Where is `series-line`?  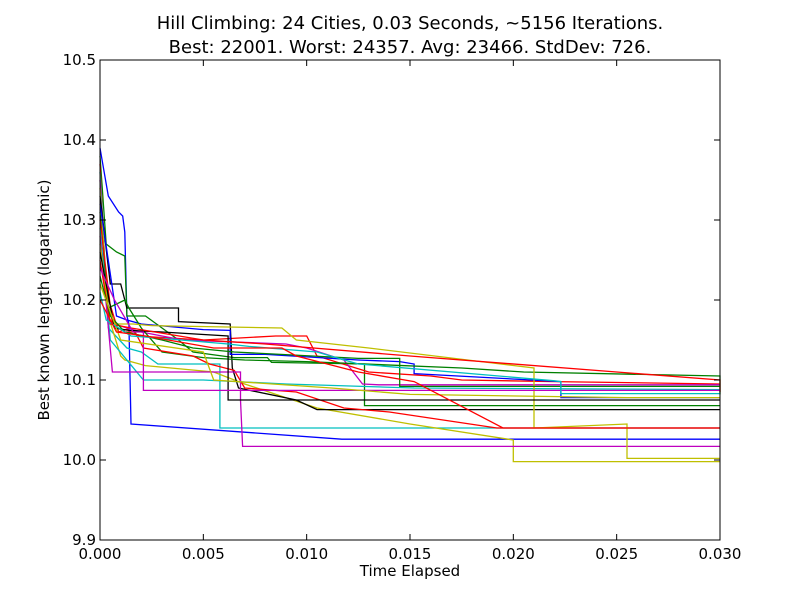 series-line is located at coordinates (409, 331).